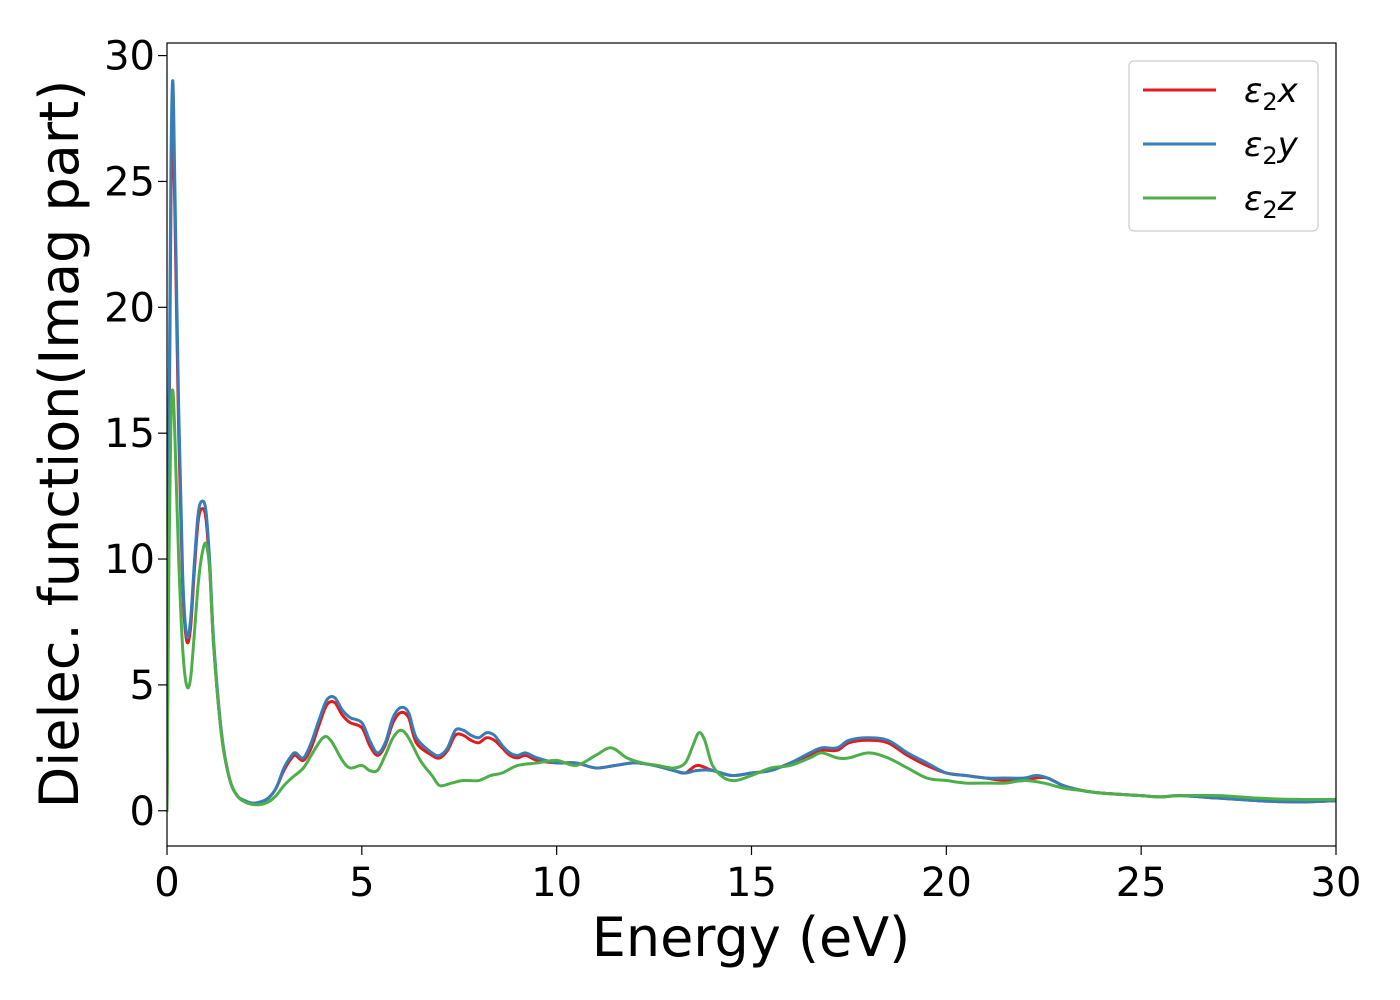  I want to click on x-tick-label: 30, so click(1336, 883).